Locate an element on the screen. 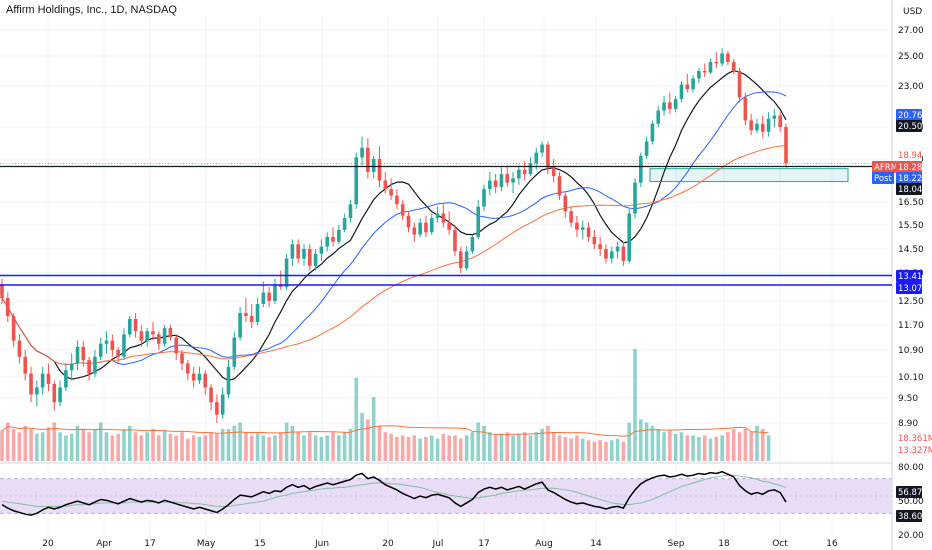  tag-level-low: 13.07 is located at coordinates (909, 288).